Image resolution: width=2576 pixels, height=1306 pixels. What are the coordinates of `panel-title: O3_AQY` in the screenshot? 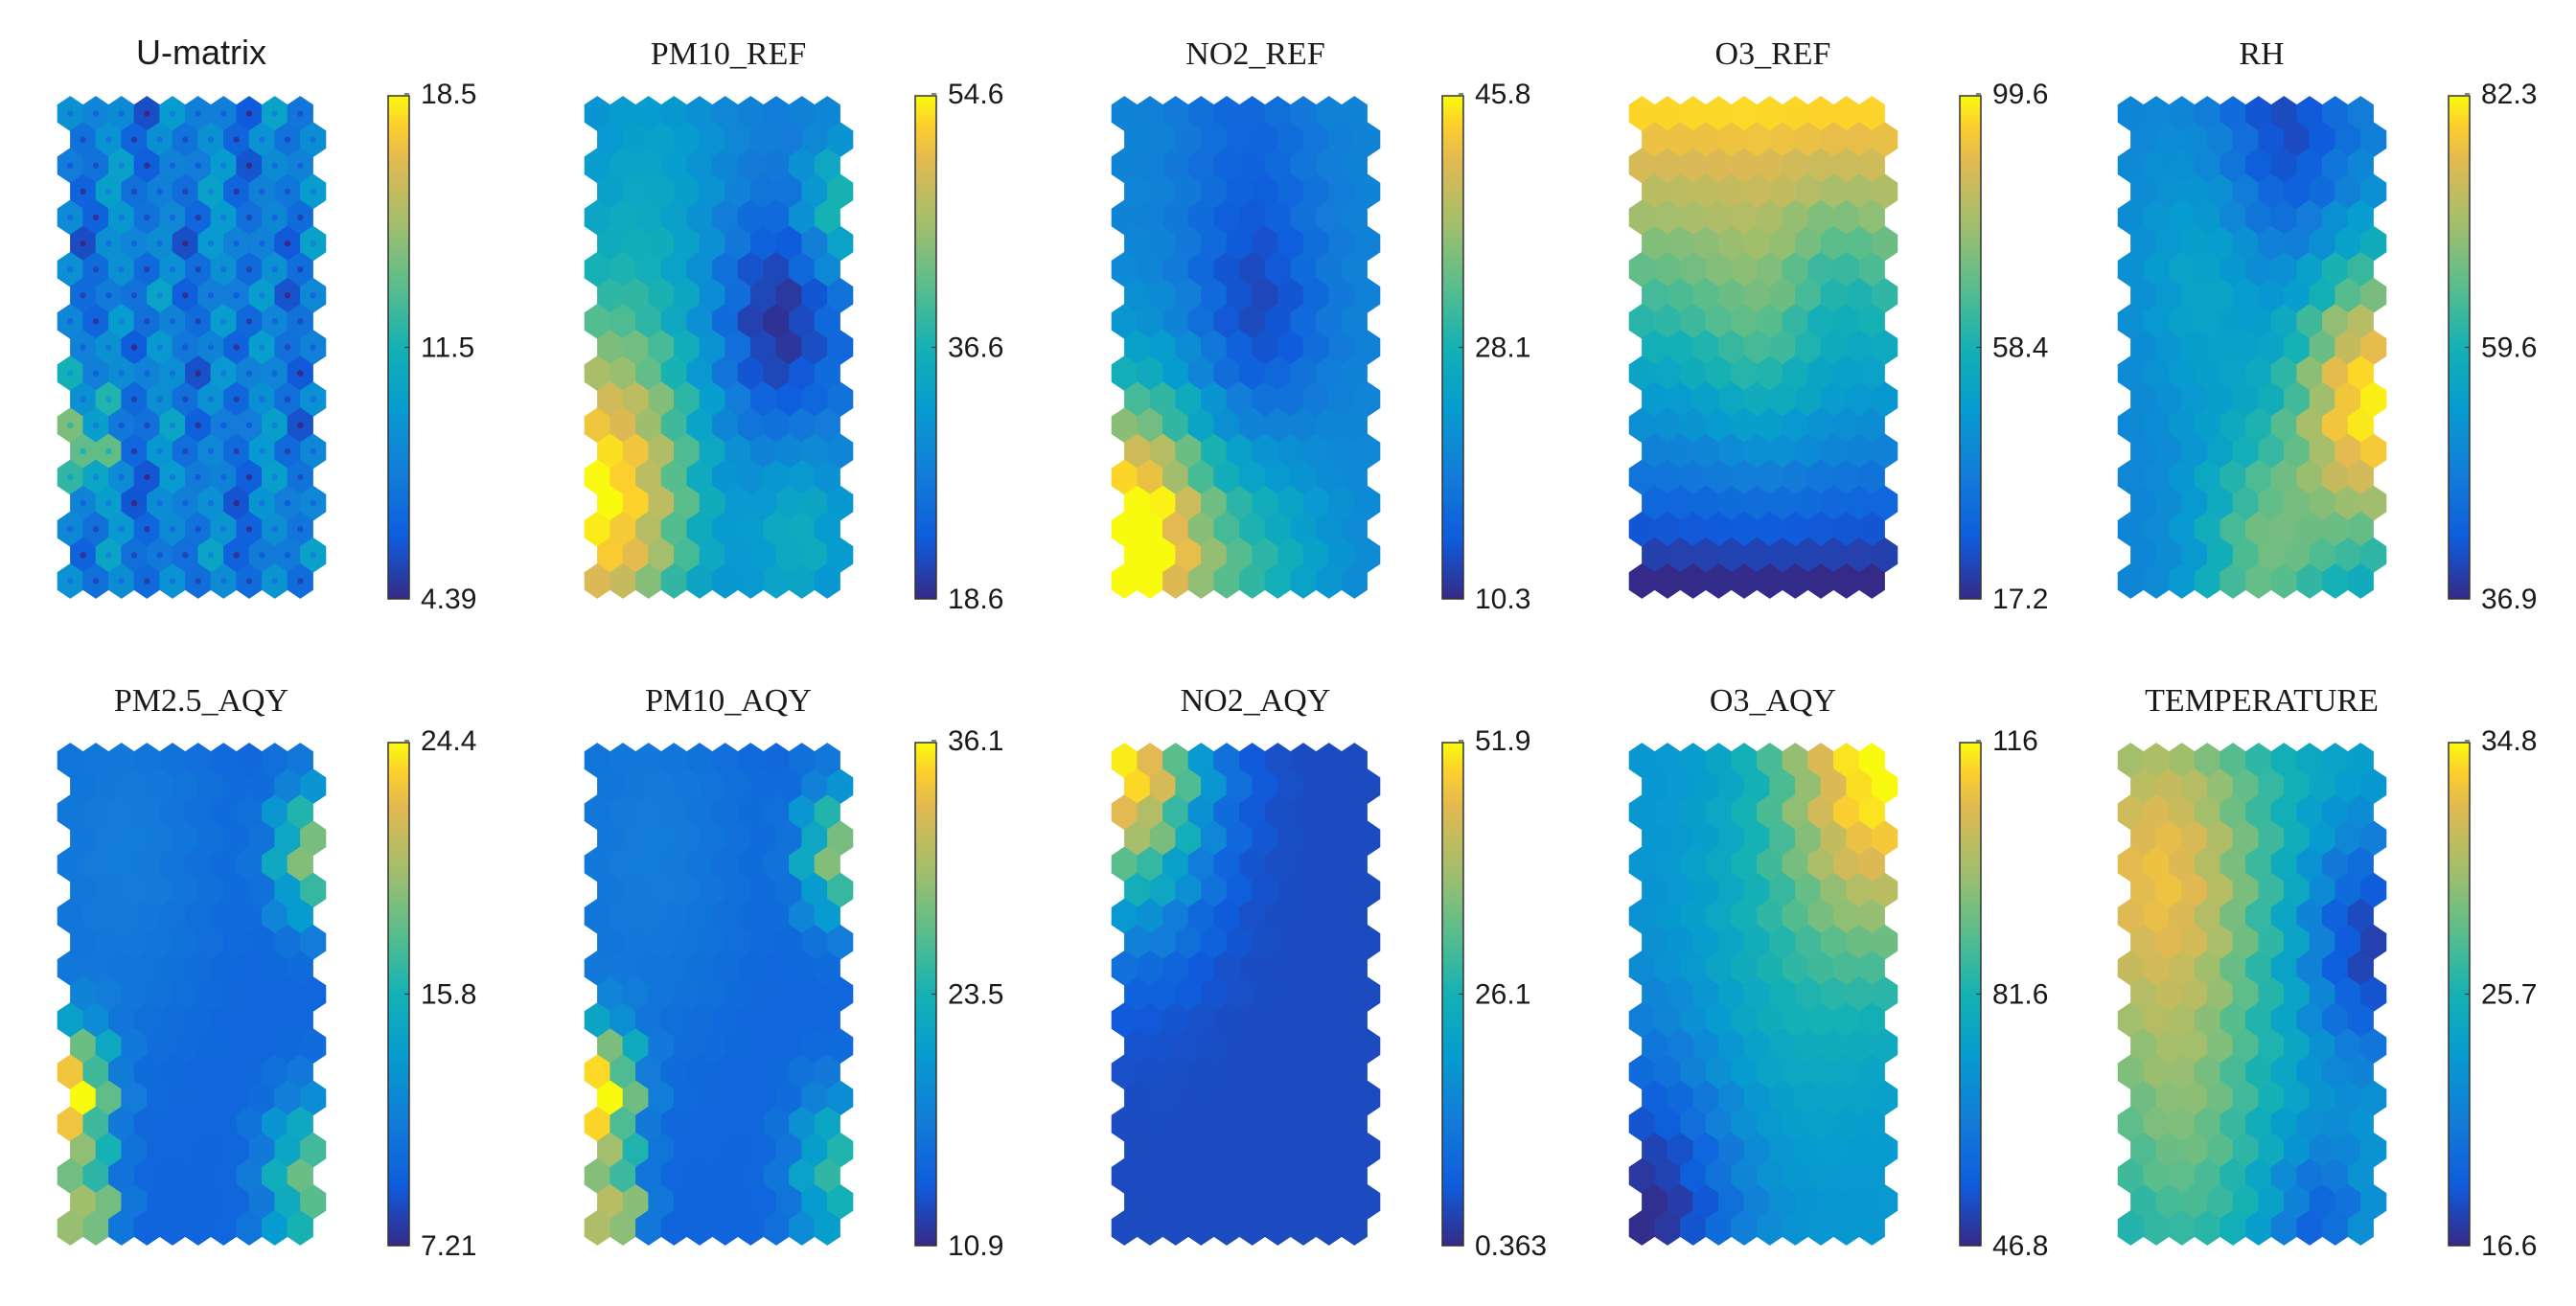 It's located at (1773, 701).